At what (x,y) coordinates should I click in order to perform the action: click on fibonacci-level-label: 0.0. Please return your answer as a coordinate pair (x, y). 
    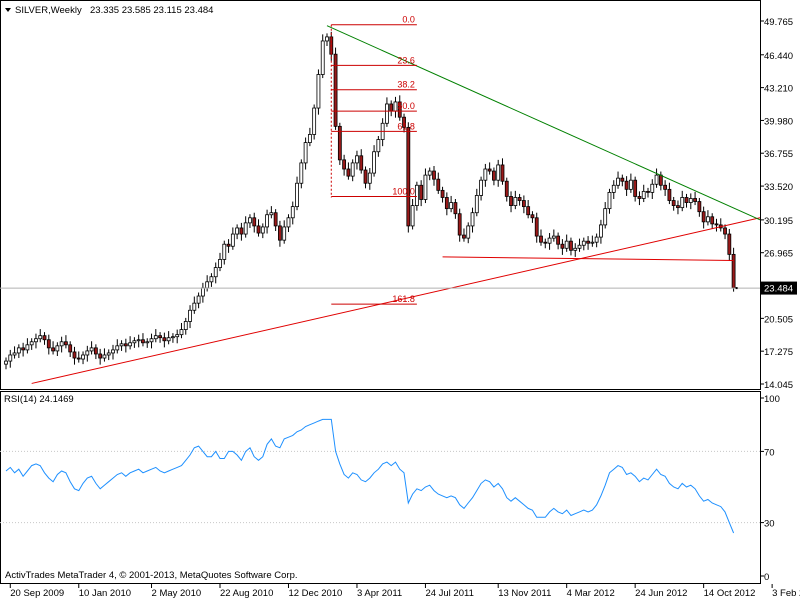
    Looking at the image, I should click on (408, 20).